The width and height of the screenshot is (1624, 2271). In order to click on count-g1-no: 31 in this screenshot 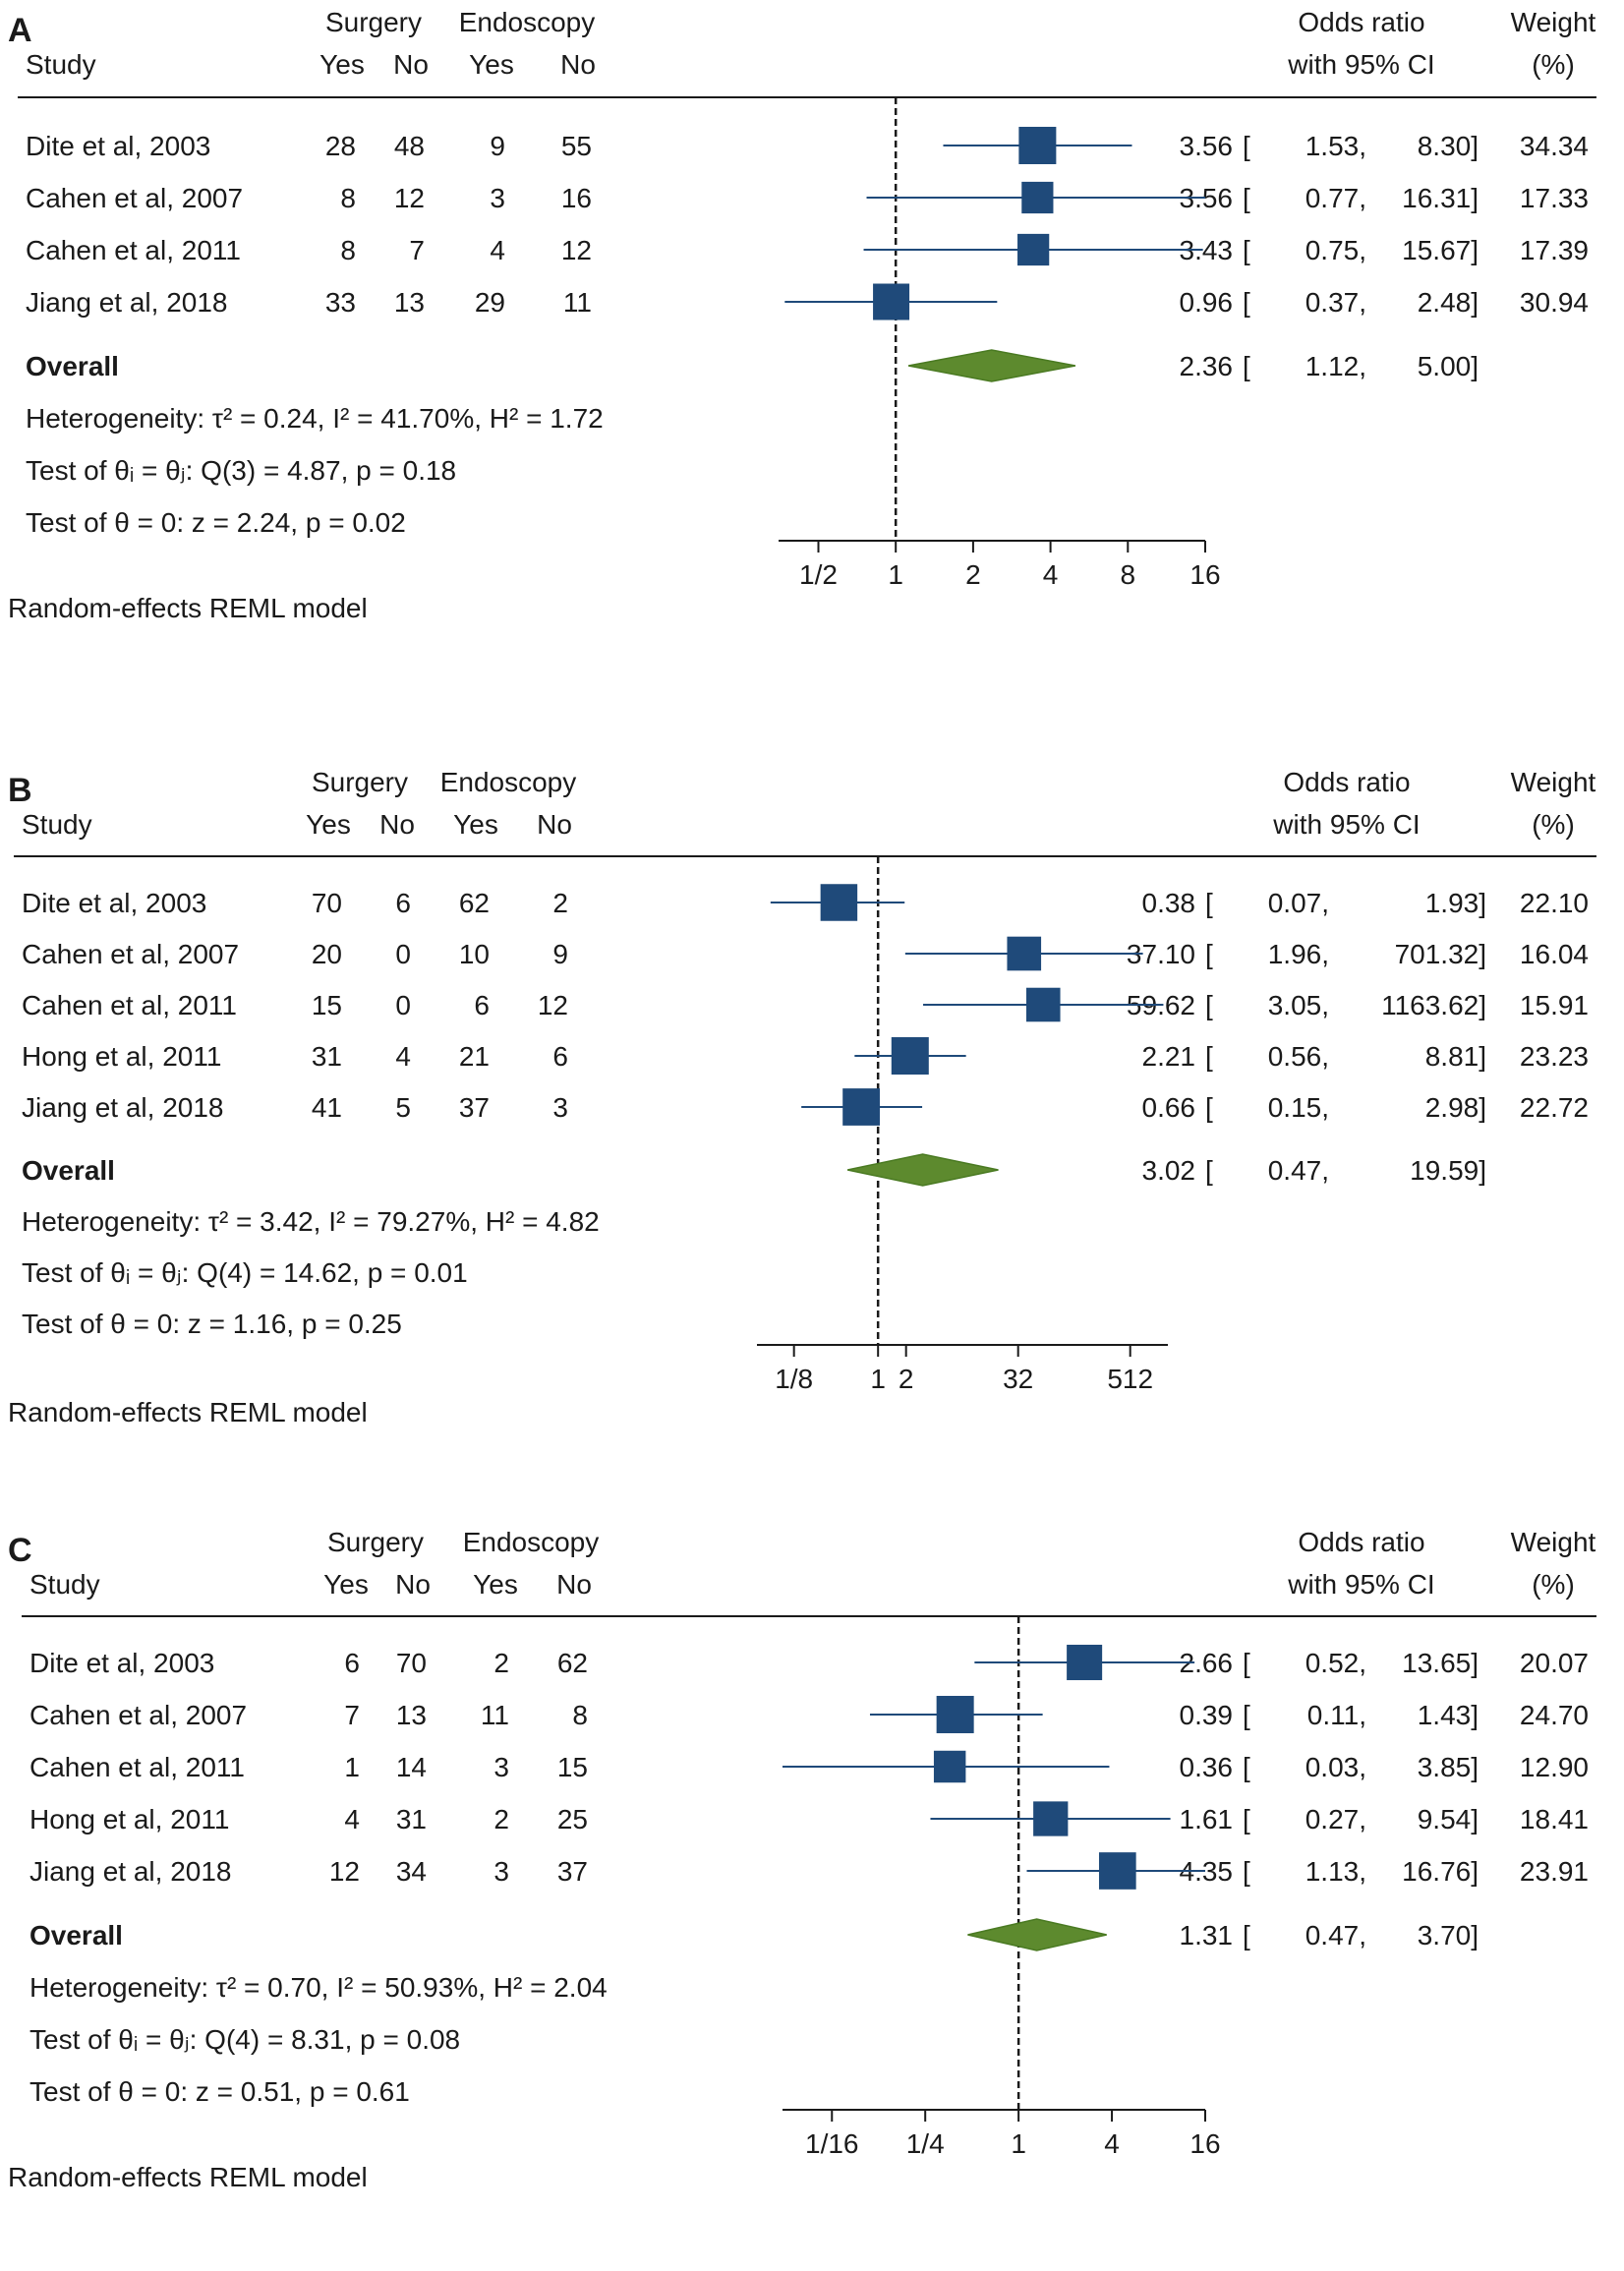, I will do `click(411, 1819)`.